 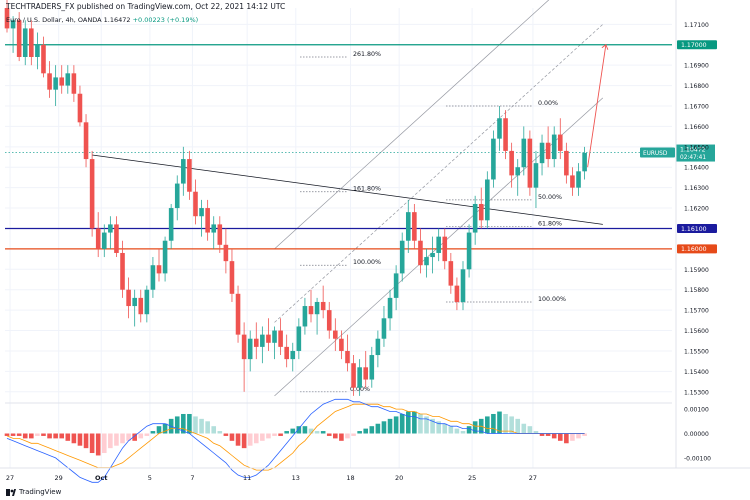 What do you see at coordinates (472, 478) in the screenshot?
I see `time-tick-label: 25` at bounding box center [472, 478].